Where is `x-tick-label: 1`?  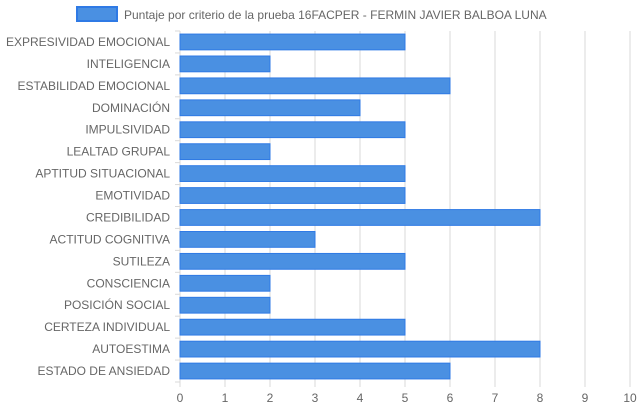
x-tick-label: 1 is located at coordinates (225, 398).